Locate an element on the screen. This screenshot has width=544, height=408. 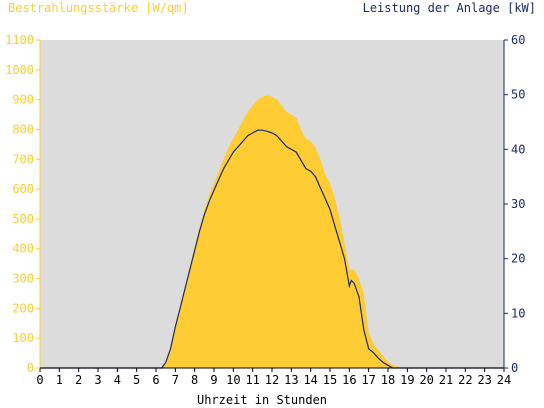
right-axis-title: Leistung der Anlage [kW] is located at coordinates (449, 8).